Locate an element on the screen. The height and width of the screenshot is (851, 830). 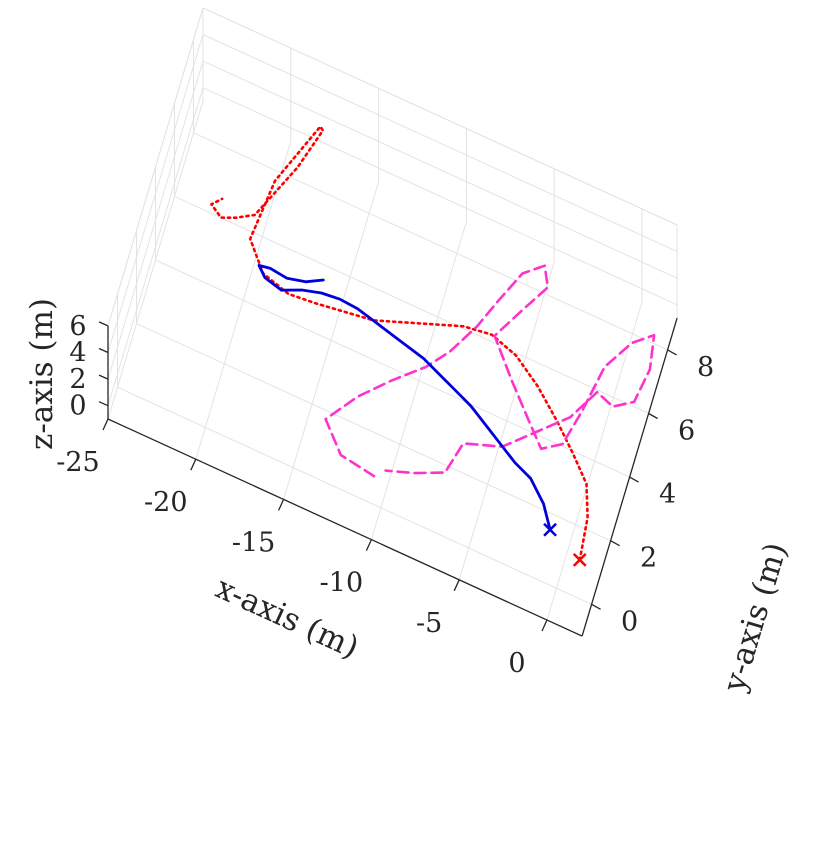
x-tick-label: -25 is located at coordinates (77, 462).